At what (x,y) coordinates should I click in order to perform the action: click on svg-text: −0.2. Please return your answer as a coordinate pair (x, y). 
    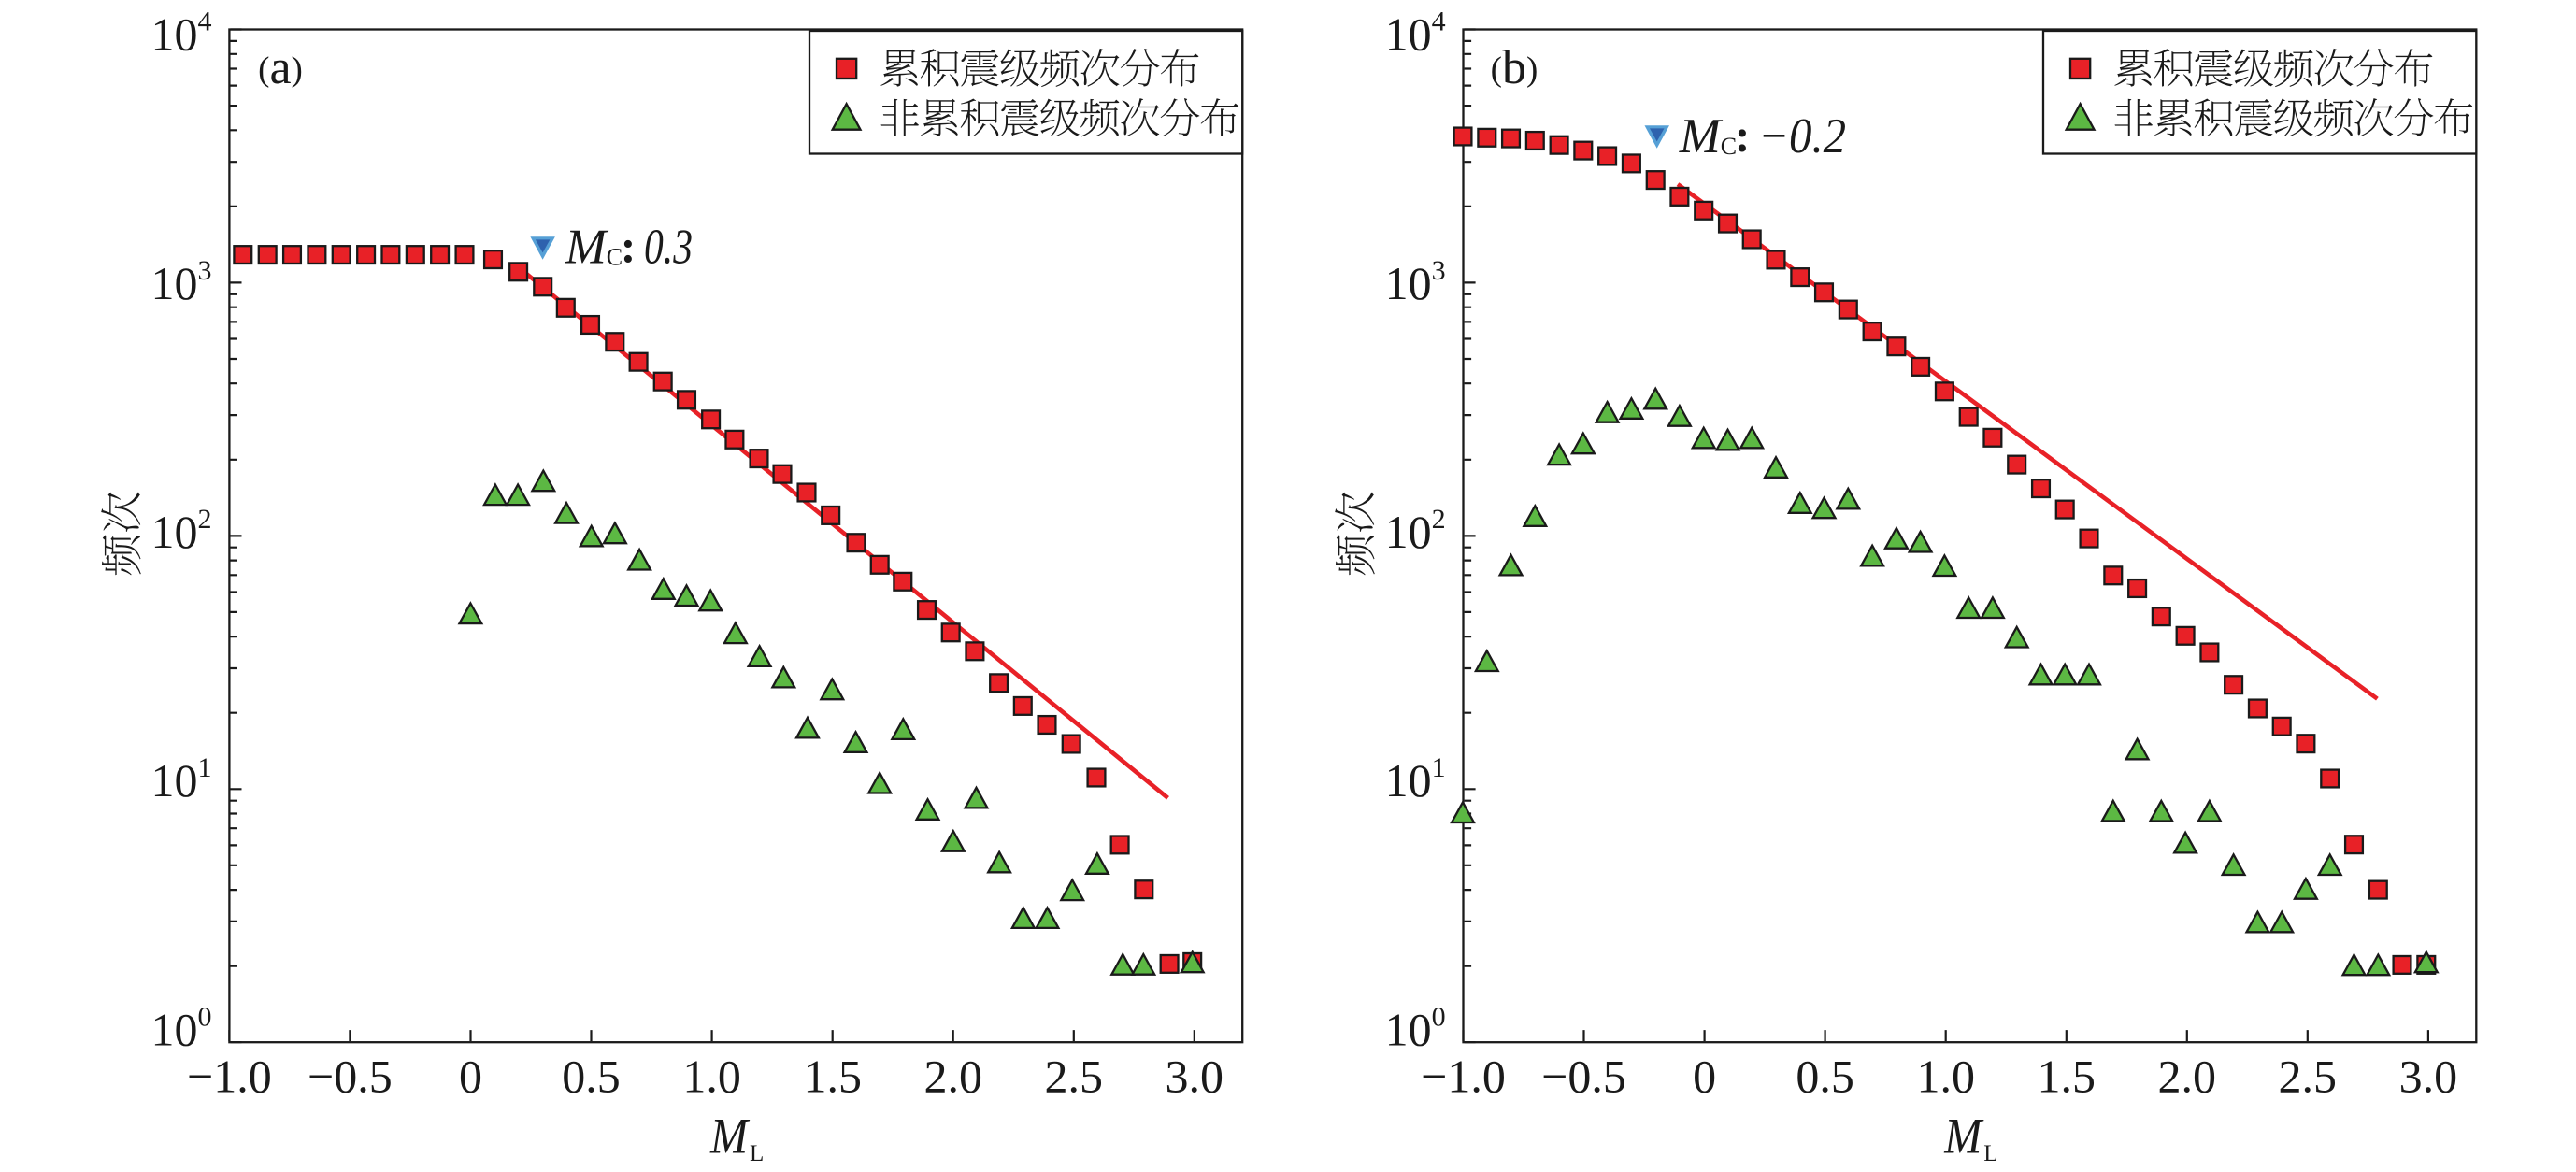
    Looking at the image, I should click on (1802, 136).